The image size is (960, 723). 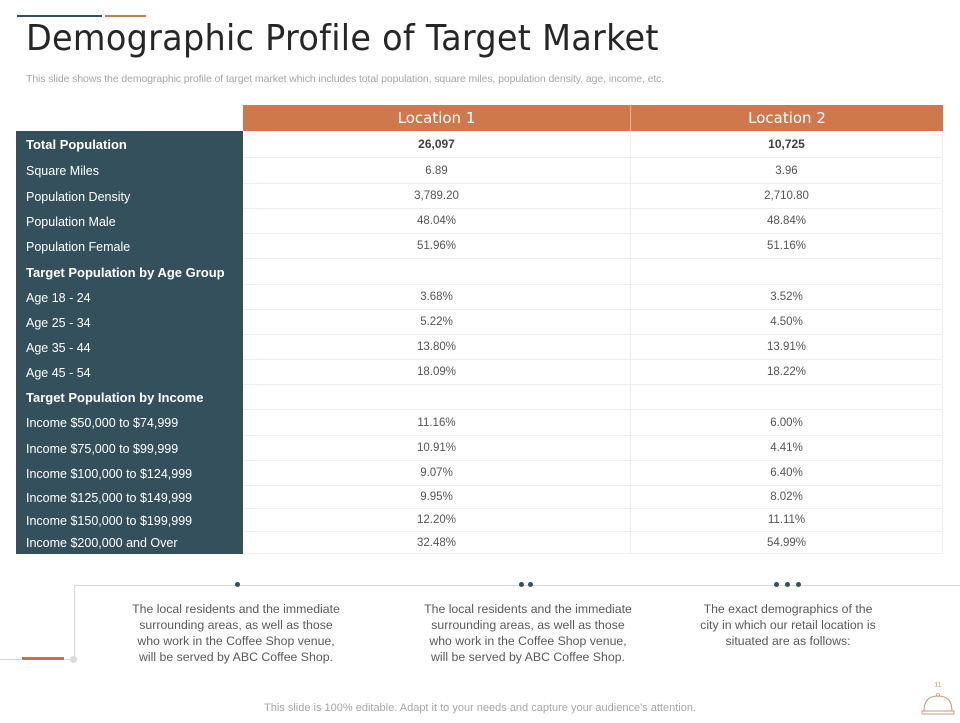 I want to click on cell-location-2: 4.41%, so click(x=787, y=448).